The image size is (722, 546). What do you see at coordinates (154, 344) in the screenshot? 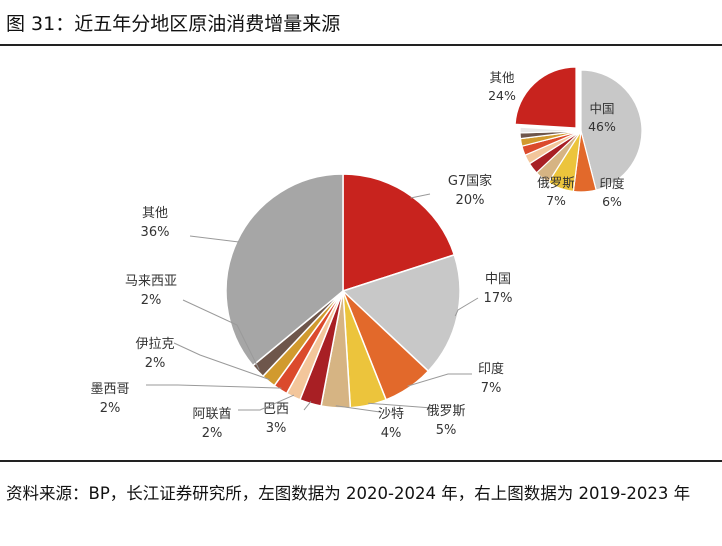
I see `main-label-iraq: 伊拉克` at bounding box center [154, 344].